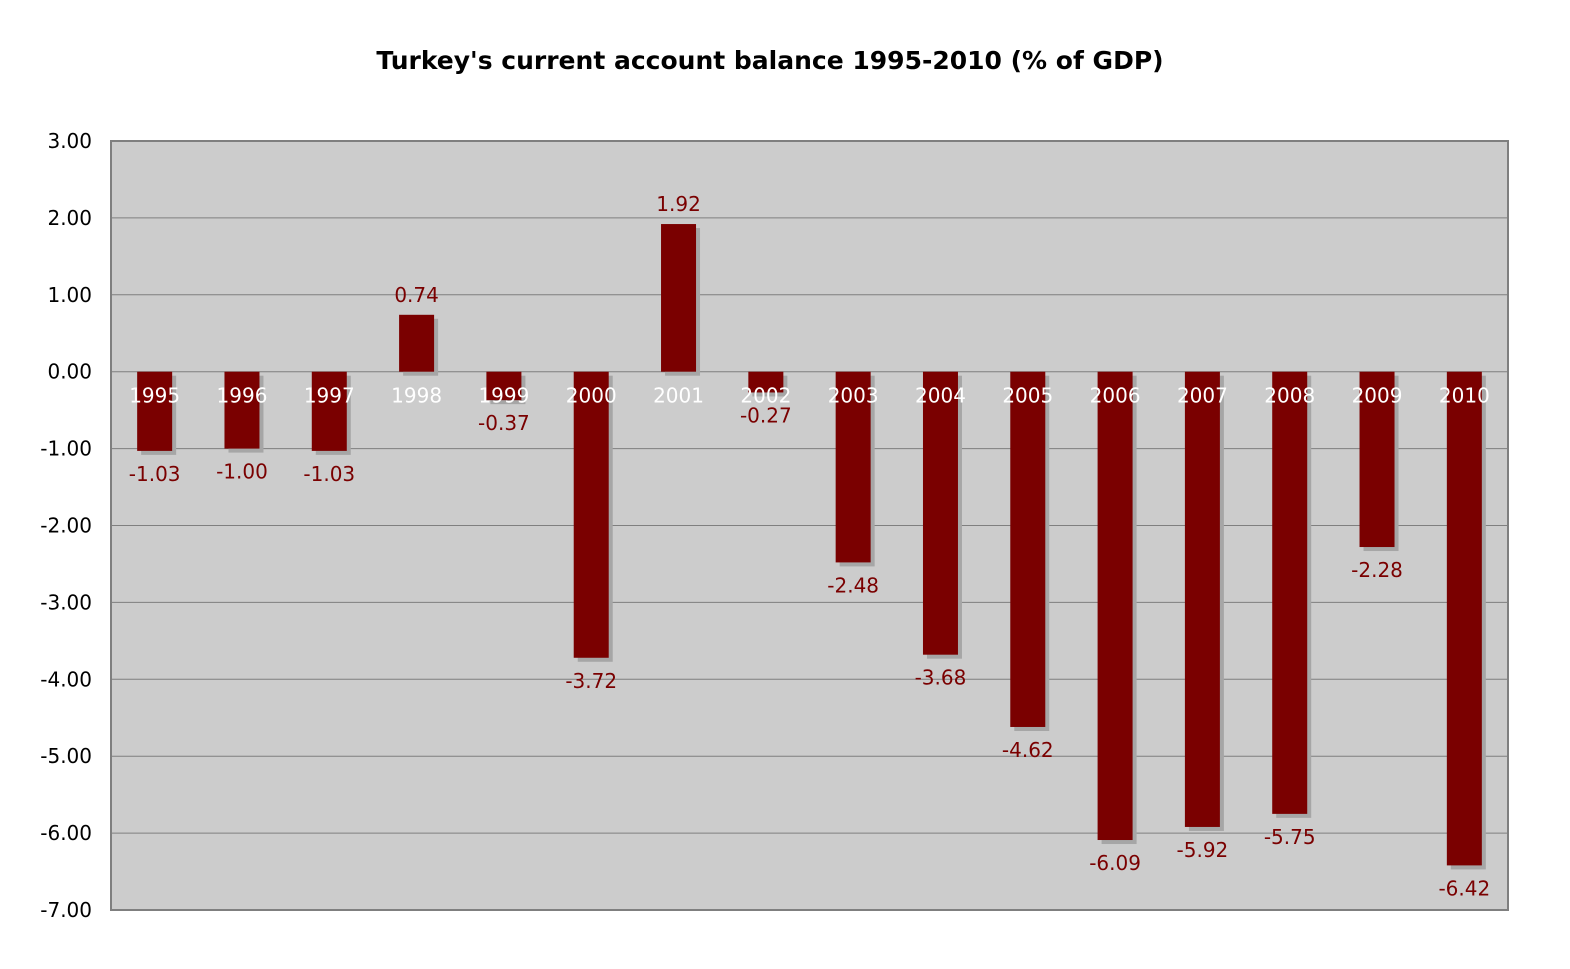  I want to click on bar-2001, so click(679, 298).